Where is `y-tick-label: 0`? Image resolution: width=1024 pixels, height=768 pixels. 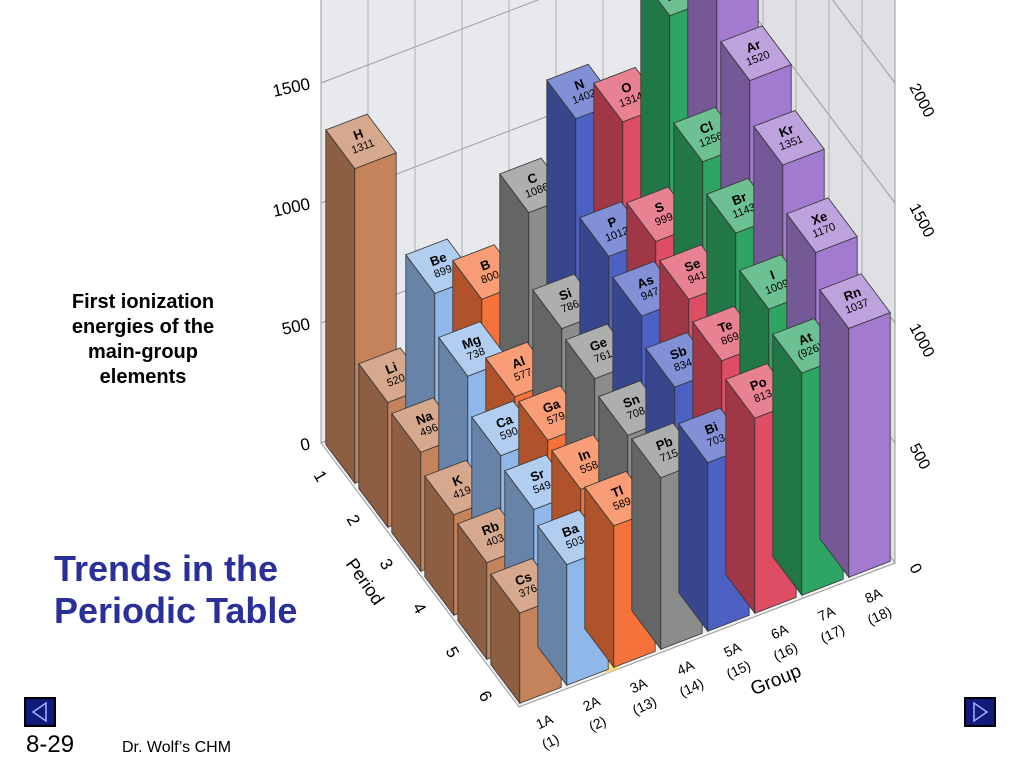 y-tick-label: 0 is located at coordinates (305, 444).